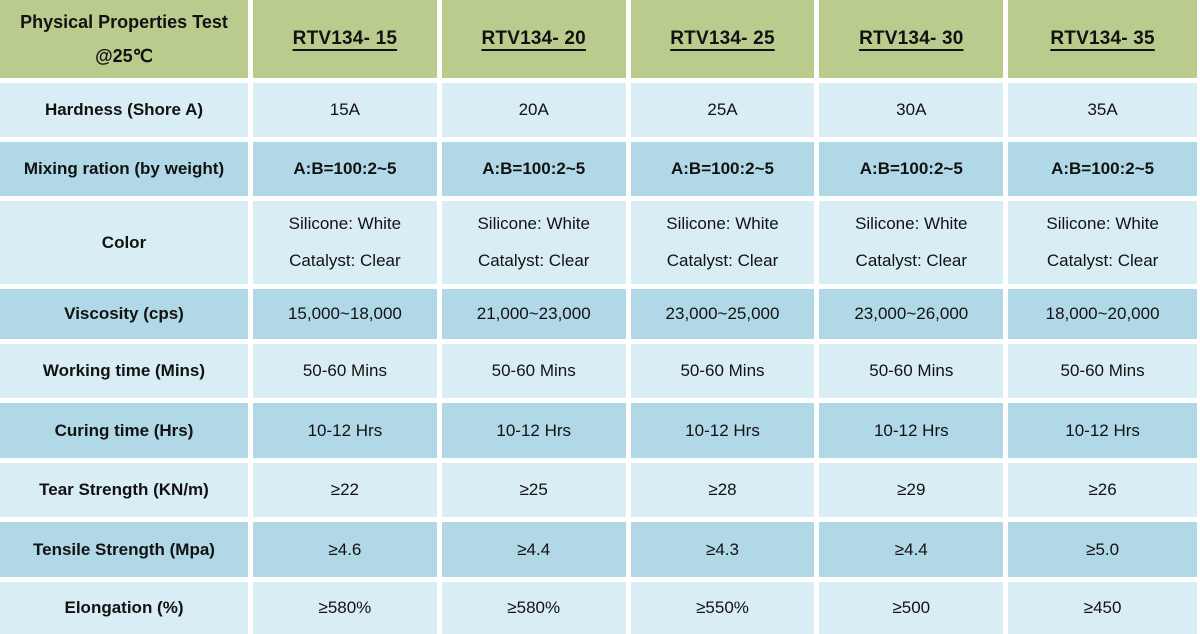 The width and height of the screenshot is (1200, 634). What do you see at coordinates (725, 112) in the screenshot?
I see `cell: 25A` at bounding box center [725, 112].